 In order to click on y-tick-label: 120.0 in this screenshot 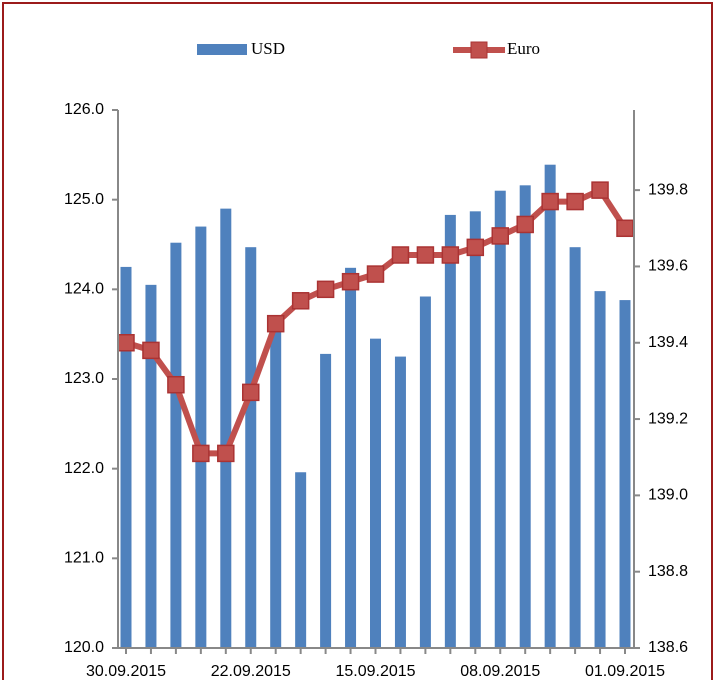, I will do `click(84, 647)`.